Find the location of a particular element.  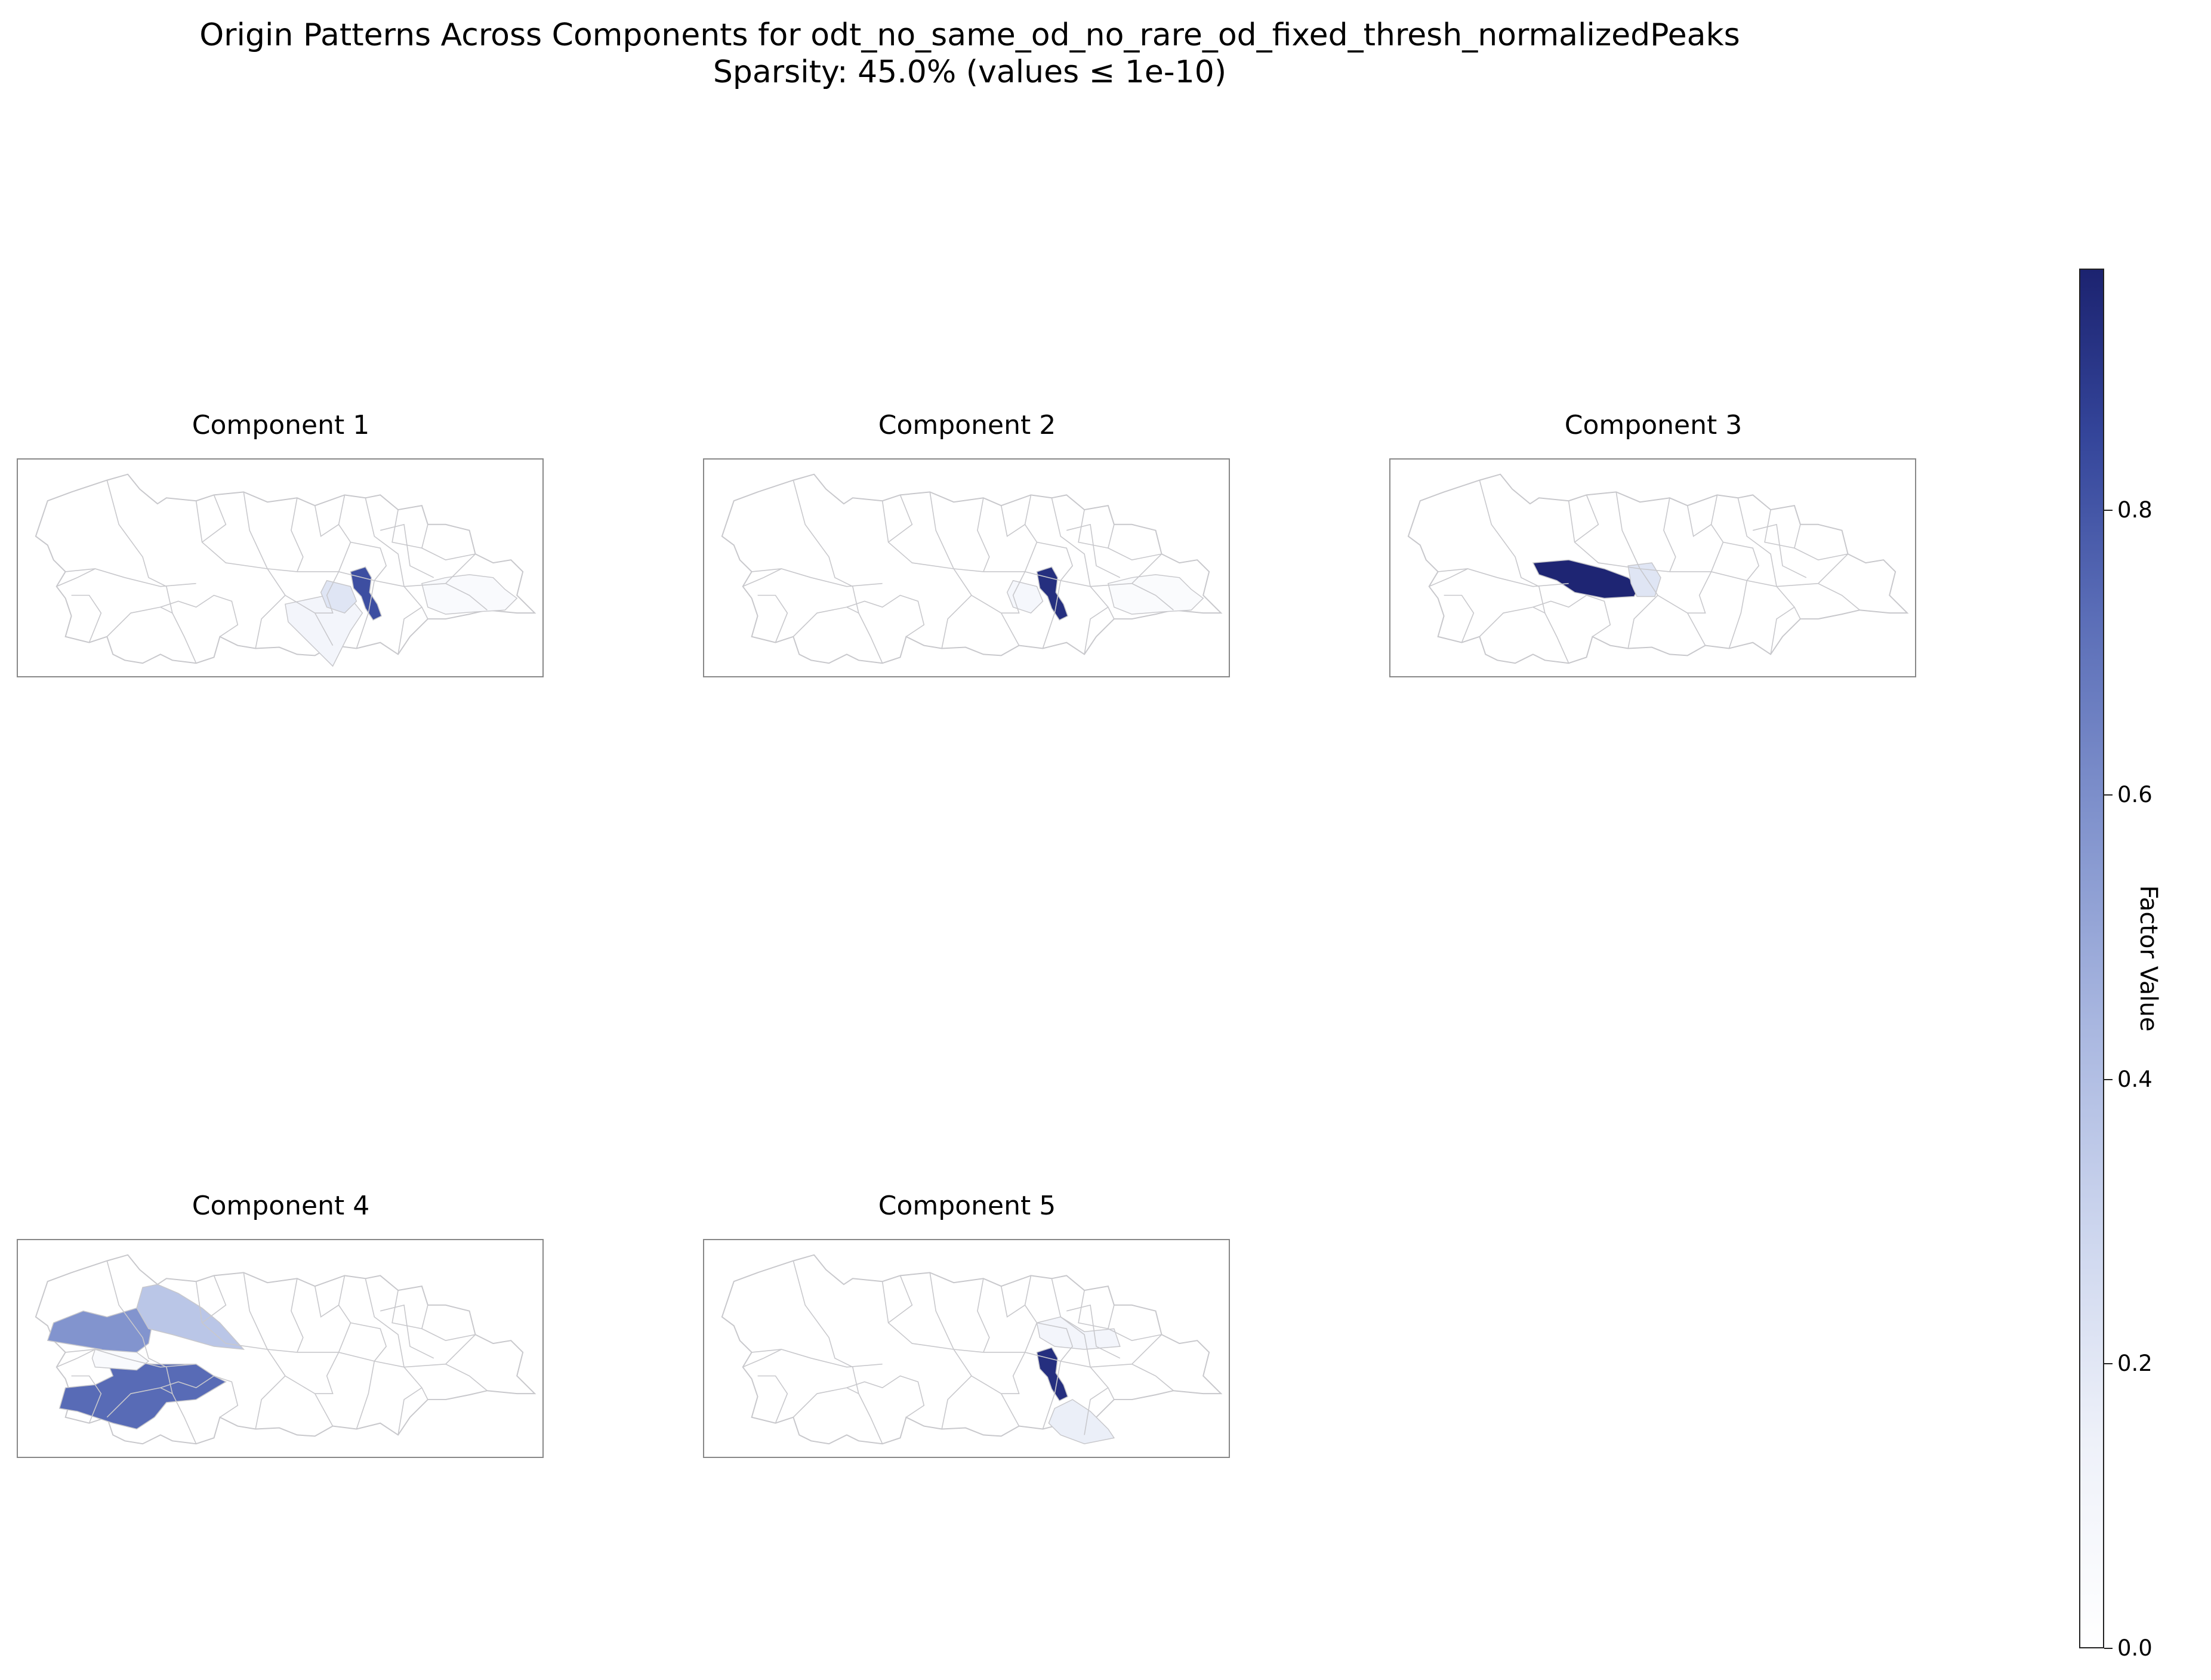

district-north-east is located at coordinates (1079, 1333).